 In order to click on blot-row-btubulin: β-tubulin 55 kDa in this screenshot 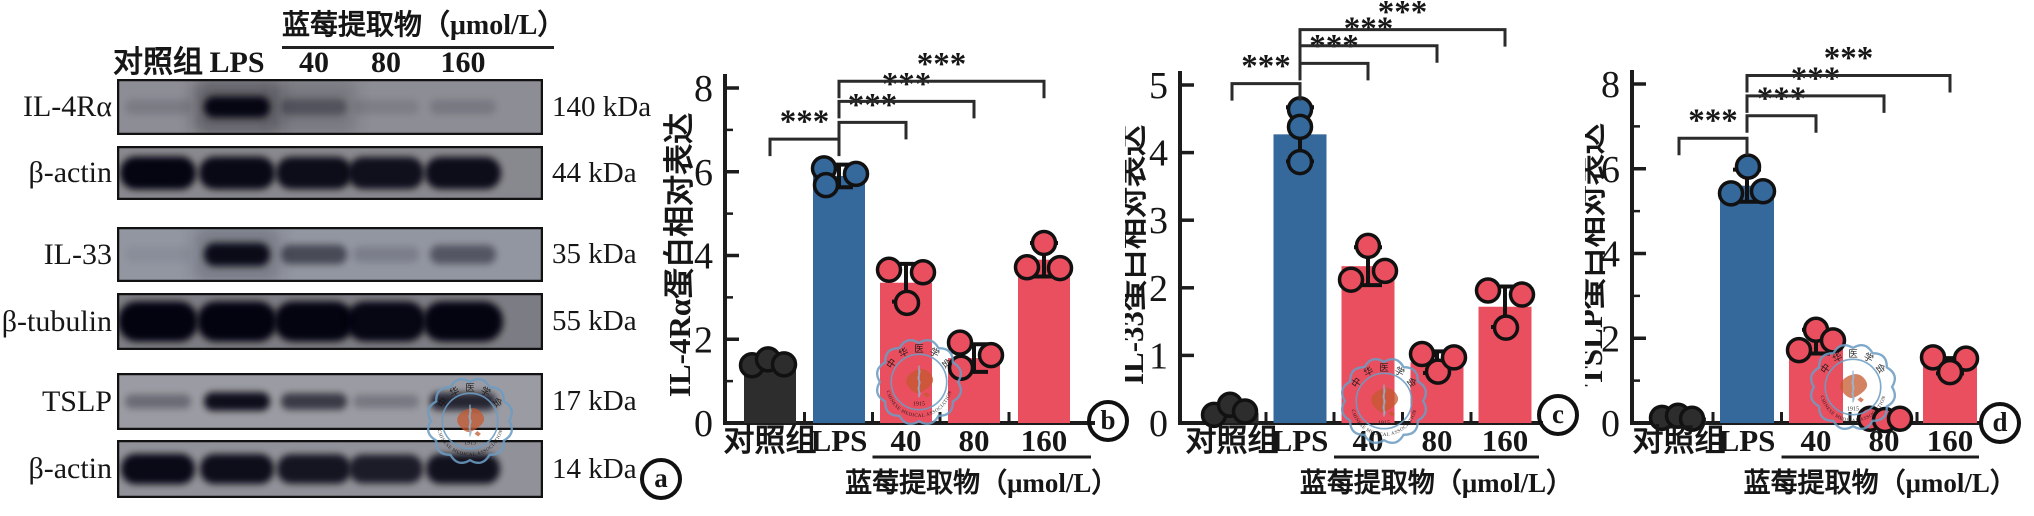, I will do `click(330, 321)`.